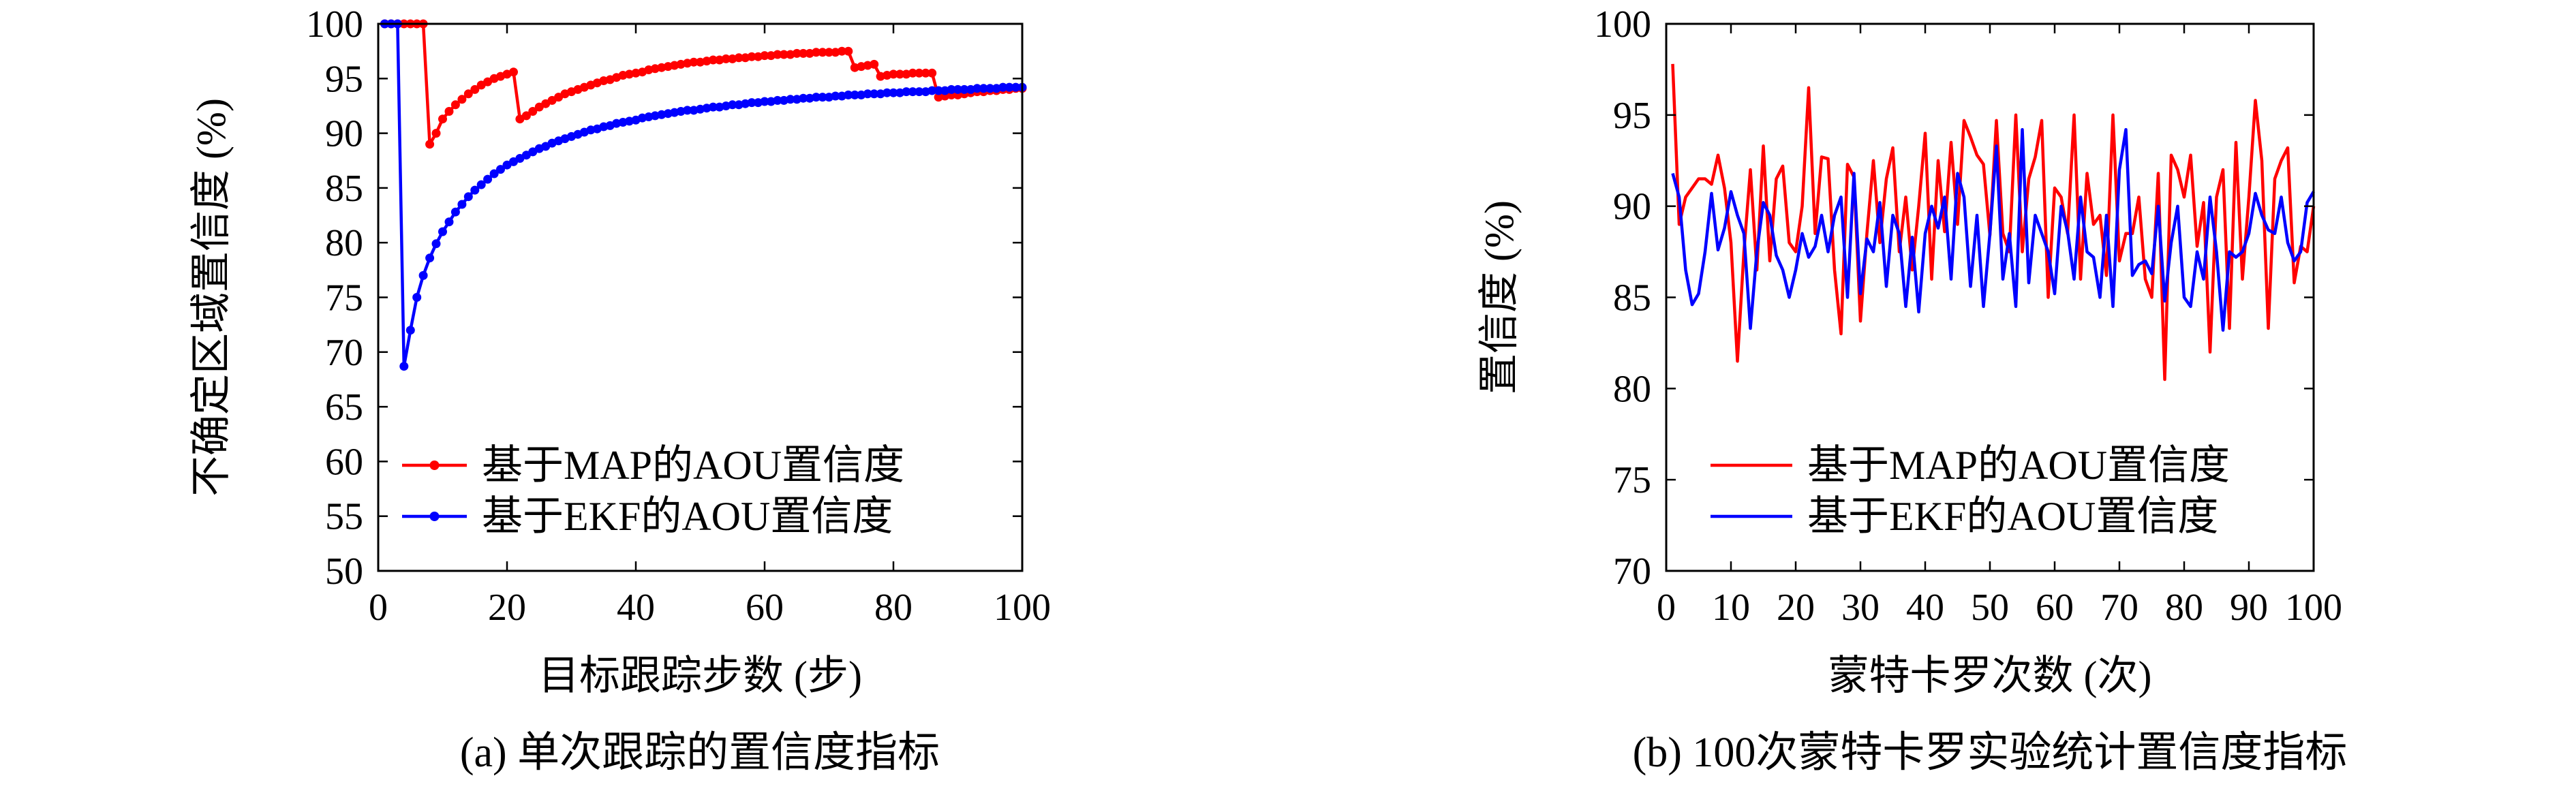  What do you see at coordinates (212, 297) in the screenshot?
I see `y-axis-label: 不确定区域置信度 (%)` at bounding box center [212, 297].